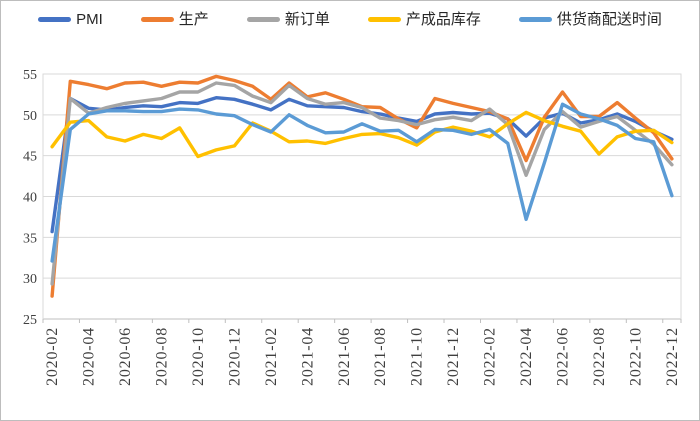 Image resolution: width=700 pixels, height=421 pixels. I want to click on y-axis-tick-label: 30, so click(30, 279).